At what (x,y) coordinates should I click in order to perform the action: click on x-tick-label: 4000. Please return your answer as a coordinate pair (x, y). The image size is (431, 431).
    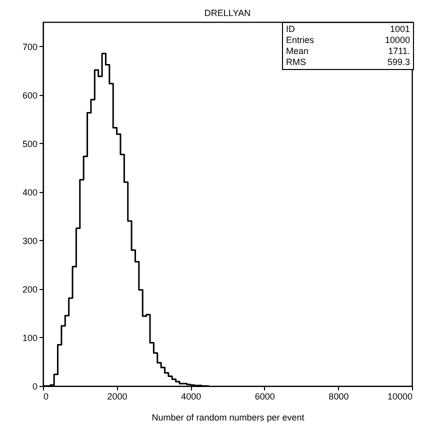
    Looking at the image, I should click on (191, 397).